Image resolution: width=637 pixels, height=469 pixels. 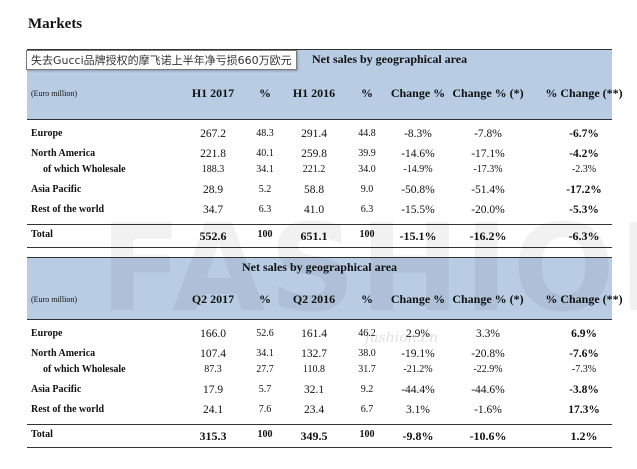 What do you see at coordinates (584, 354) in the screenshot?
I see `table-cell: -7.6%` at bounding box center [584, 354].